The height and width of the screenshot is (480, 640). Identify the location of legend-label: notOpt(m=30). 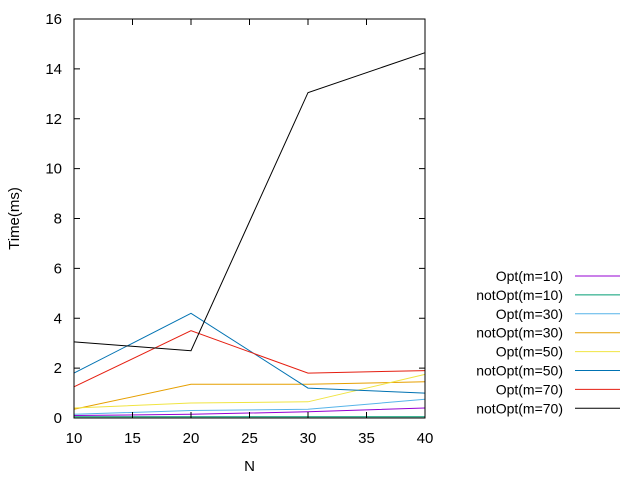
(519, 333).